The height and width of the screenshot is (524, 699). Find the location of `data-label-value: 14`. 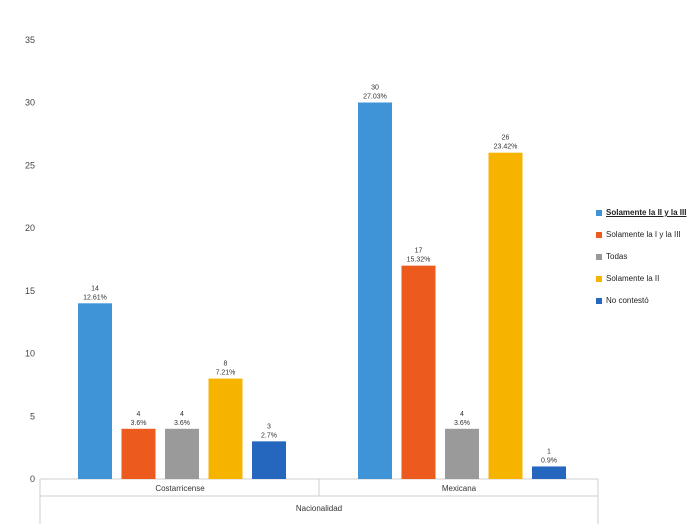

data-label-value: 14 is located at coordinates (95, 288).